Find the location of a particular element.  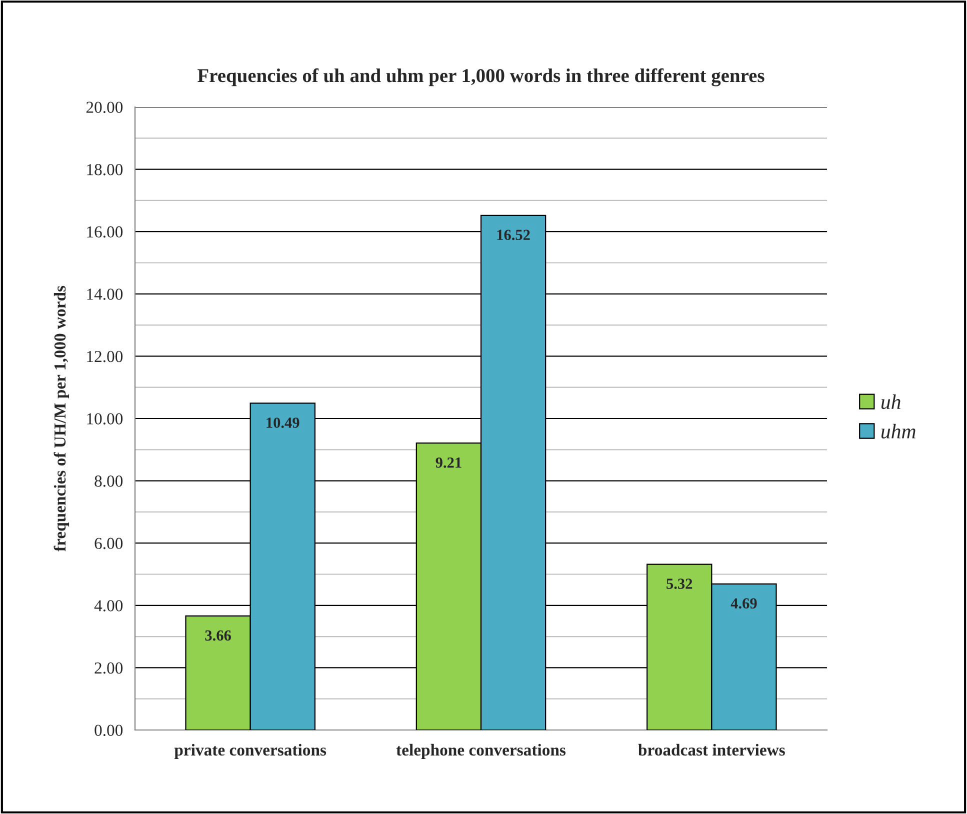

legend-label: uh is located at coordinates (890, 402).